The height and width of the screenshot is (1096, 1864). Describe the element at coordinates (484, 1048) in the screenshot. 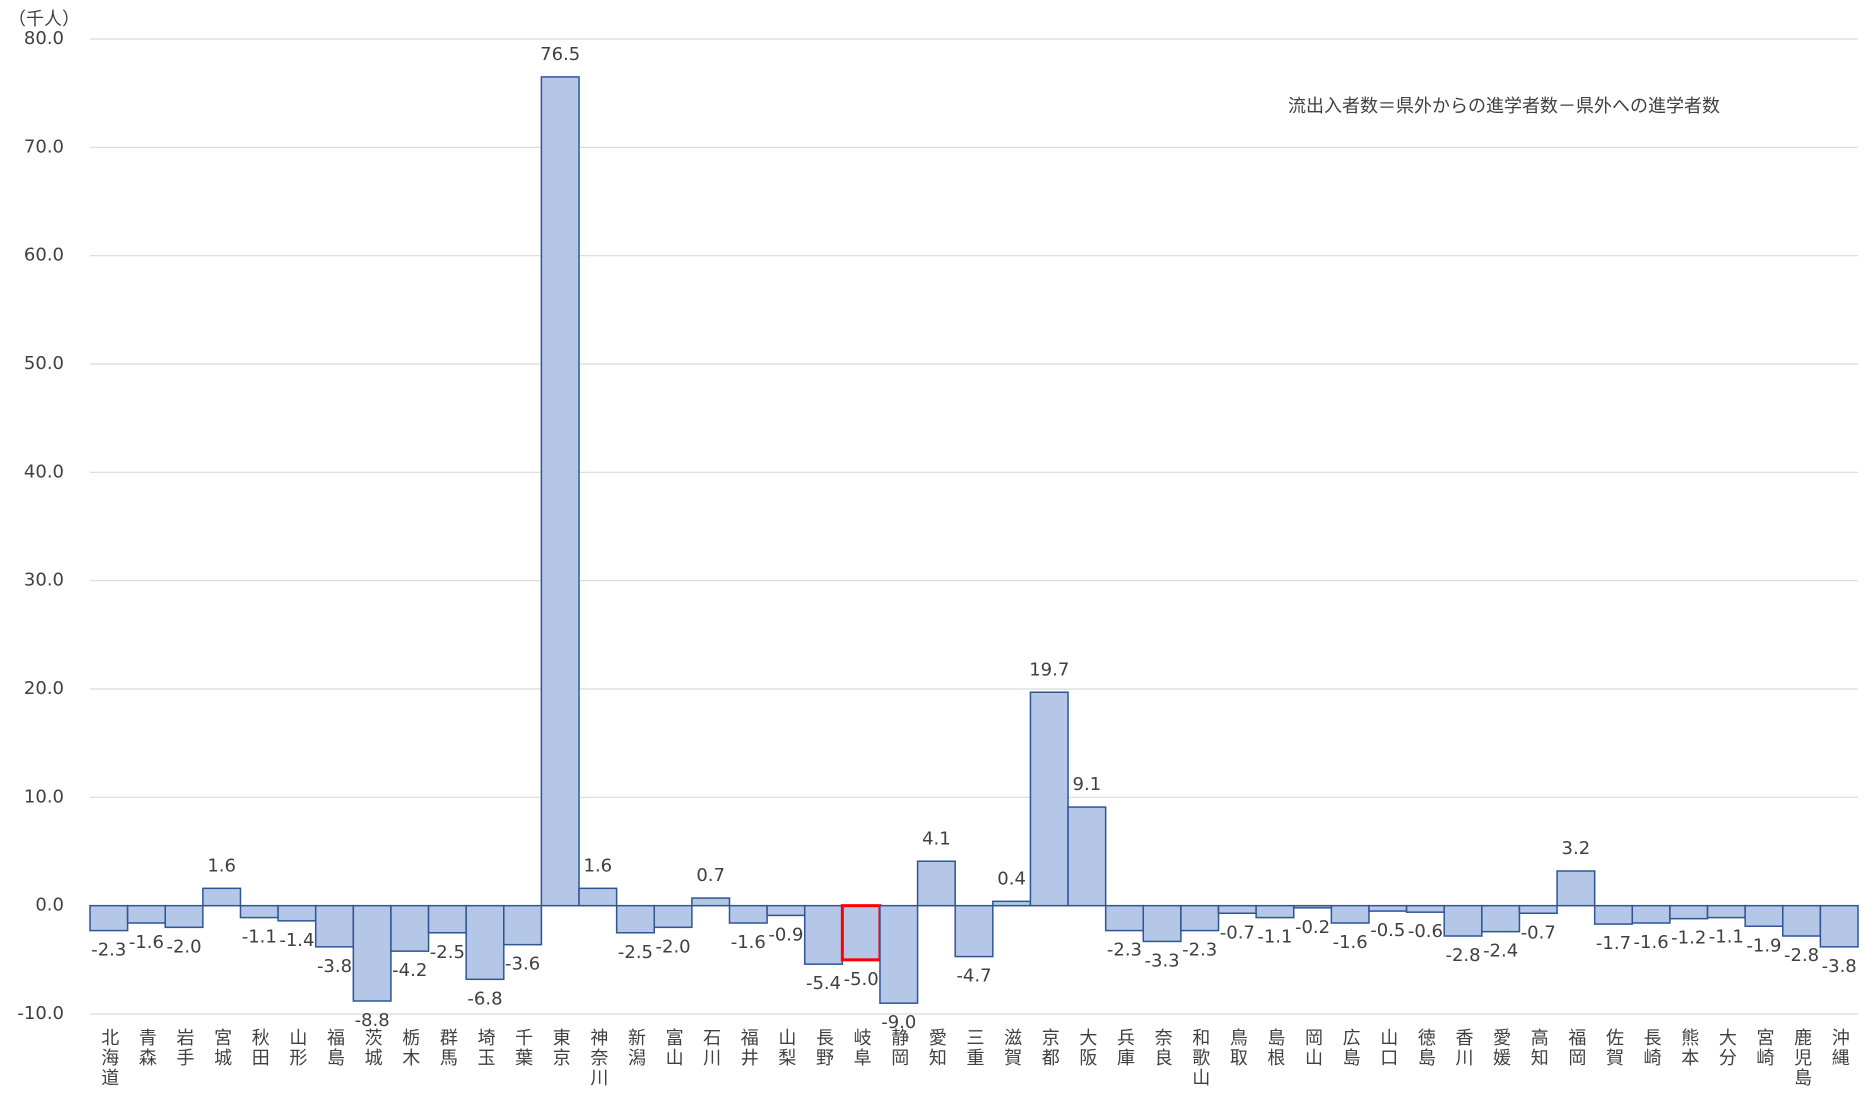

I see `x-tick-label: 埼玉` at that location.